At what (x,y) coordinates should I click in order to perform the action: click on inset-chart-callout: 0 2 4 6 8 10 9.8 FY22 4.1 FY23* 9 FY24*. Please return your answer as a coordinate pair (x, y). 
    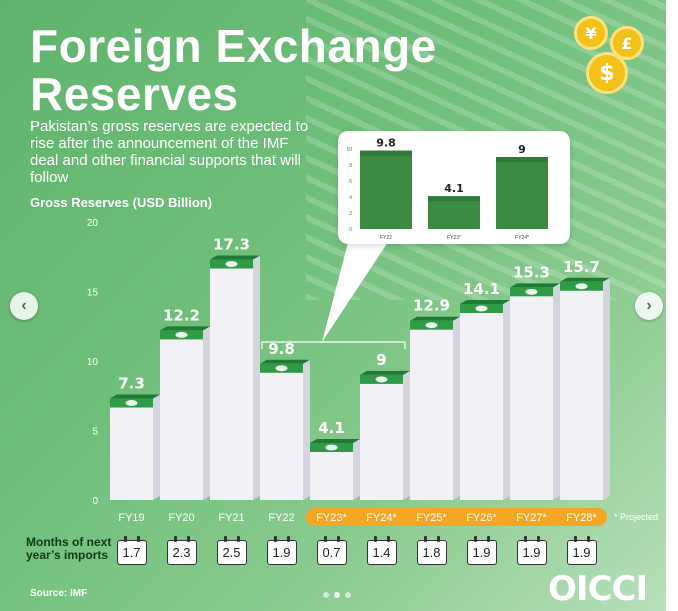
    Looking at the image, I should click on (454, 187).